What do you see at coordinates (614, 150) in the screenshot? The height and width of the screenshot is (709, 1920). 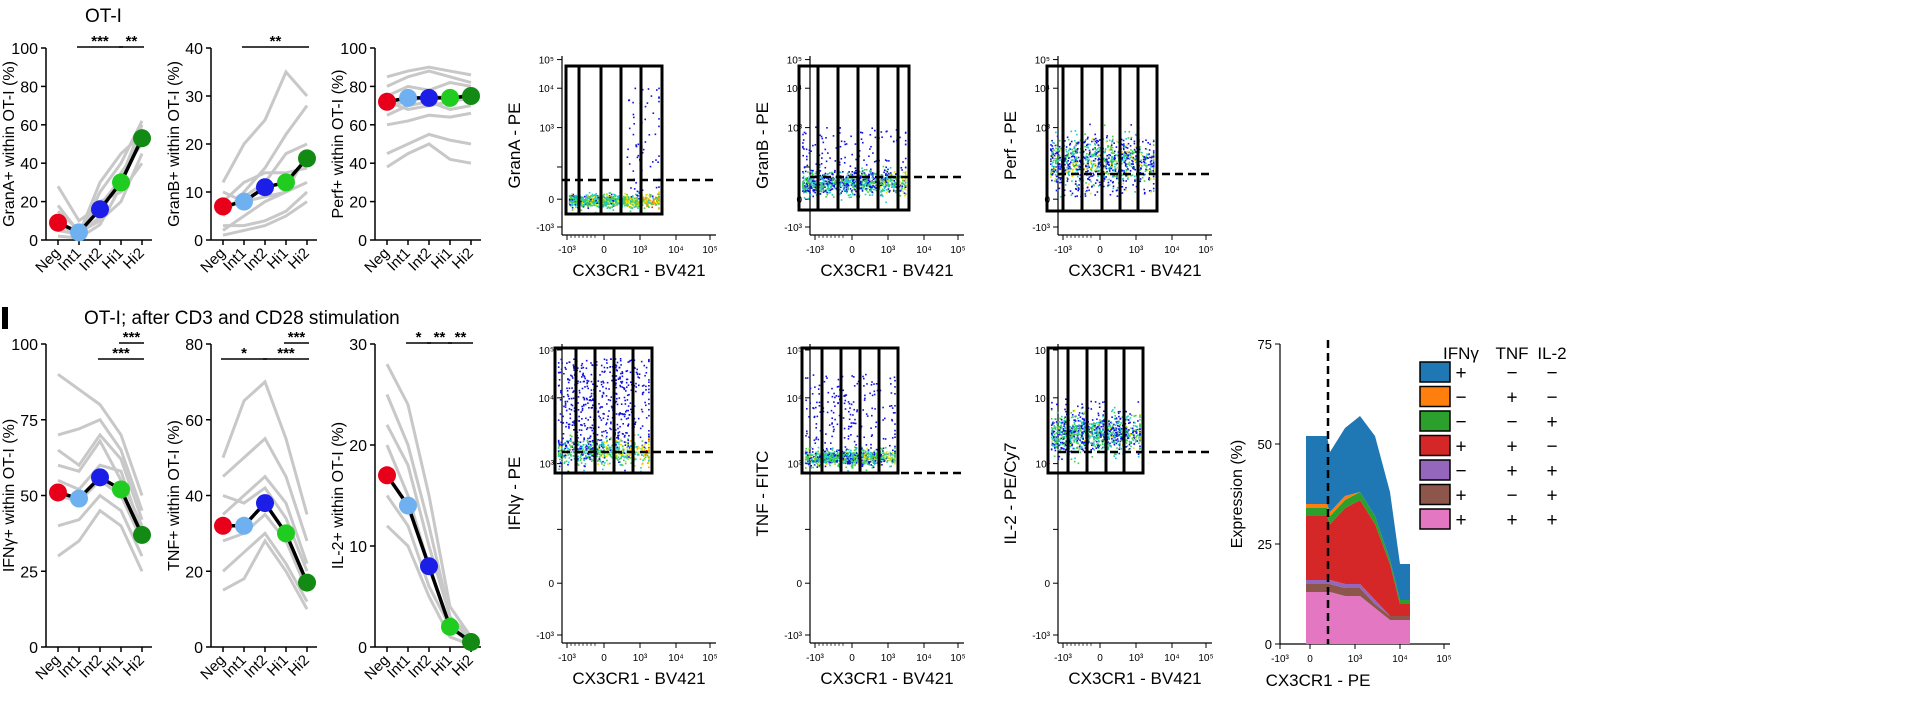 I see `events` at bounding box center [614, 150].